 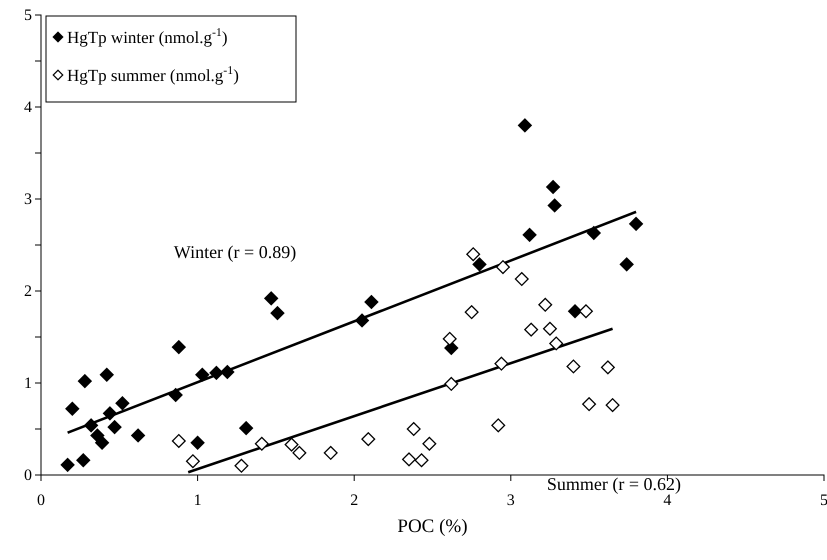 I want to click on legend-label: HgTp summer (nmol.g$^{-1}$), so click(x=153, y=74).